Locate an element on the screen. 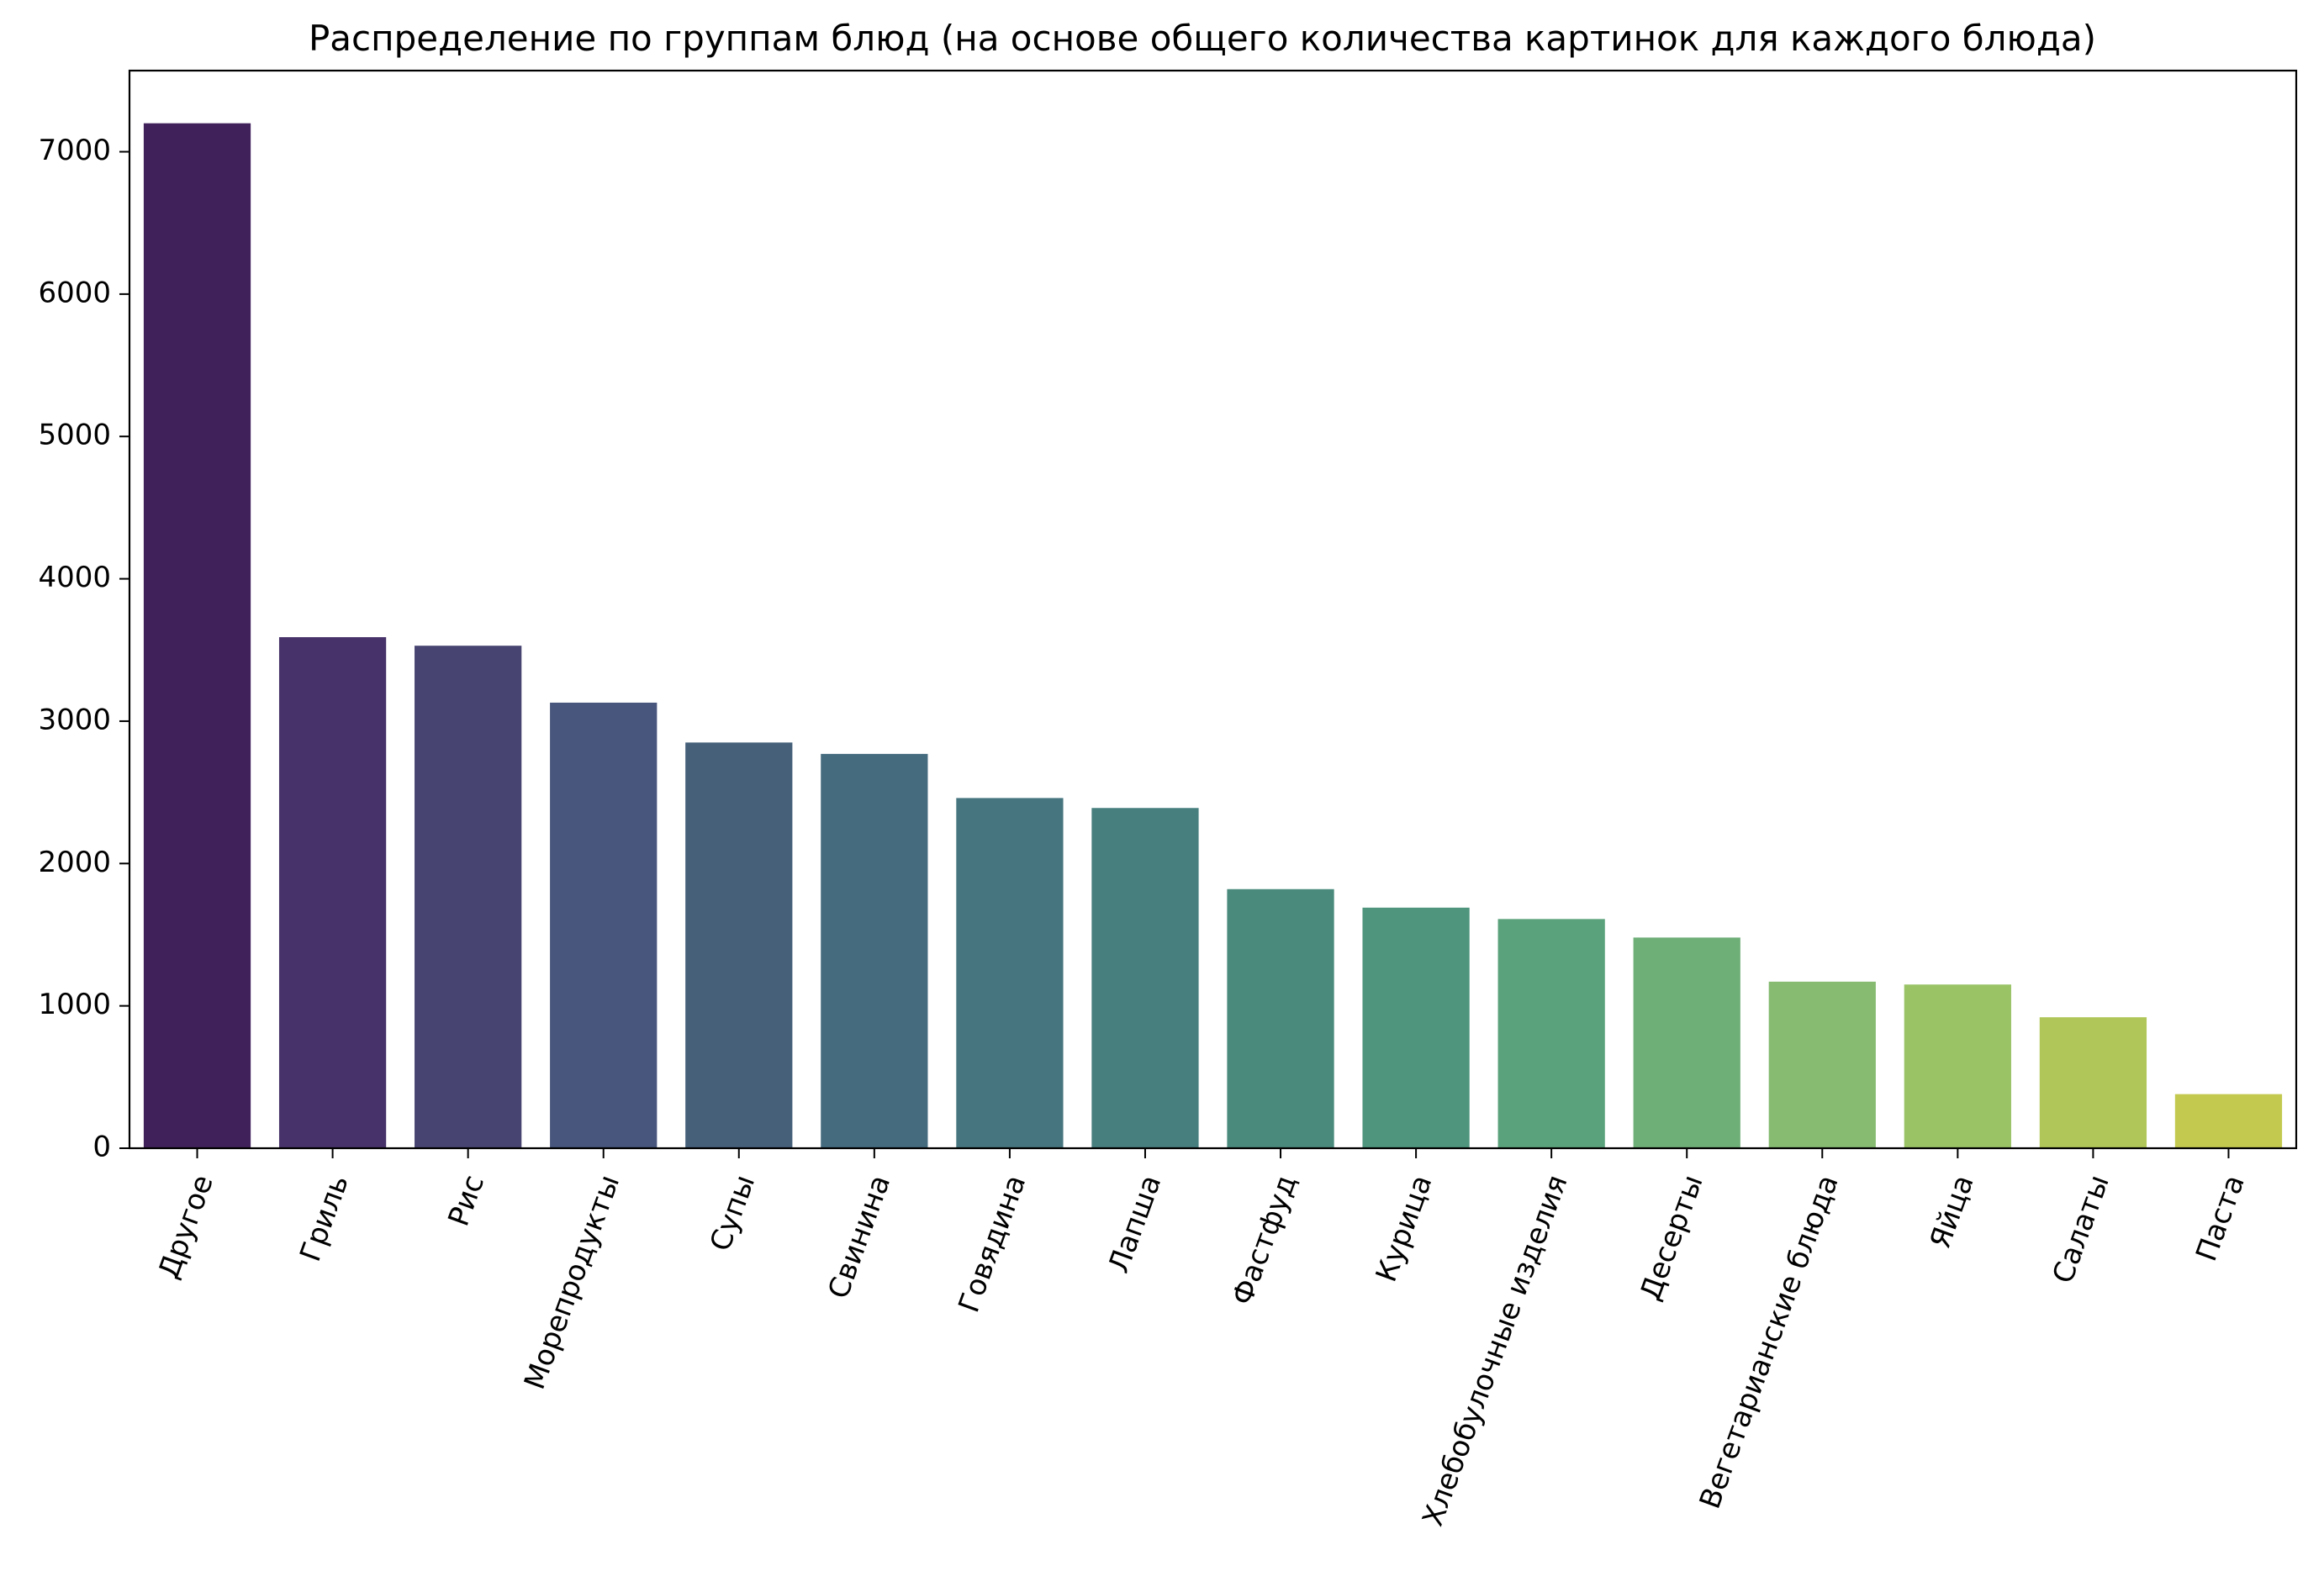  x-tick-label-6: Свинина is located at coordinates (859, 1237).